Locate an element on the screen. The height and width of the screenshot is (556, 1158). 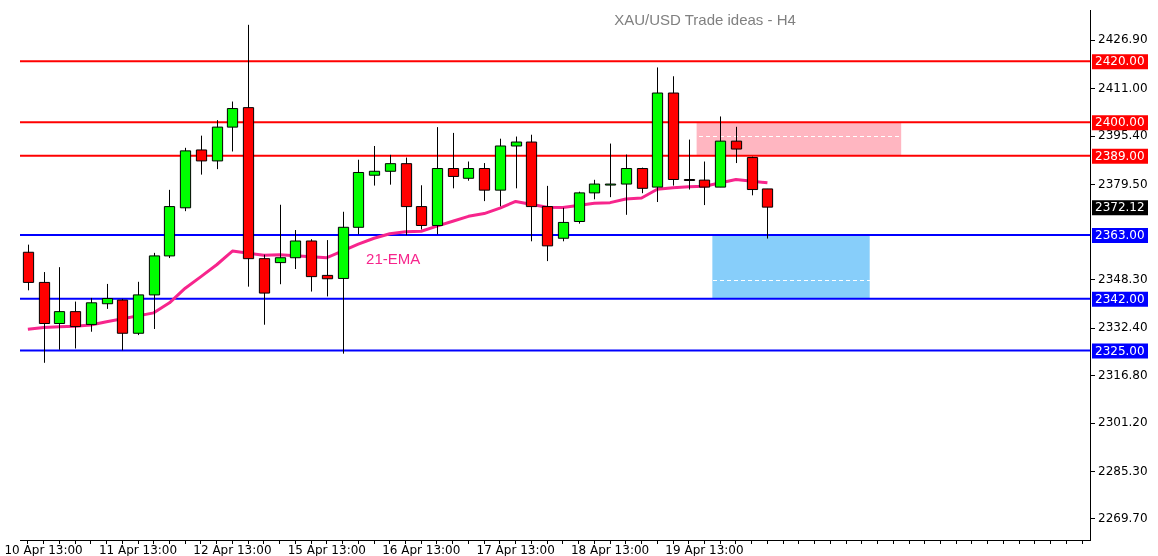
y-tick-label: 2348.30 is located at coordinates (1123, 278).